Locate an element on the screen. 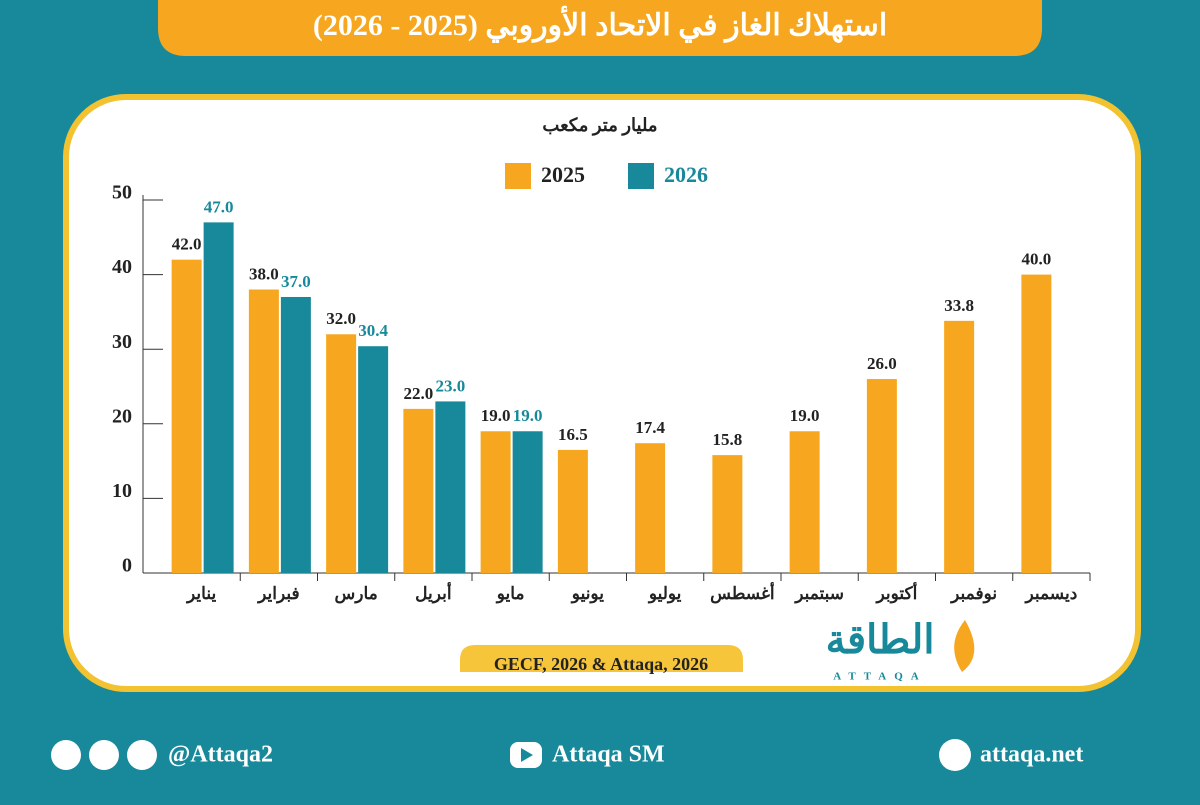  title-banner is located at coordinates (600, 28).